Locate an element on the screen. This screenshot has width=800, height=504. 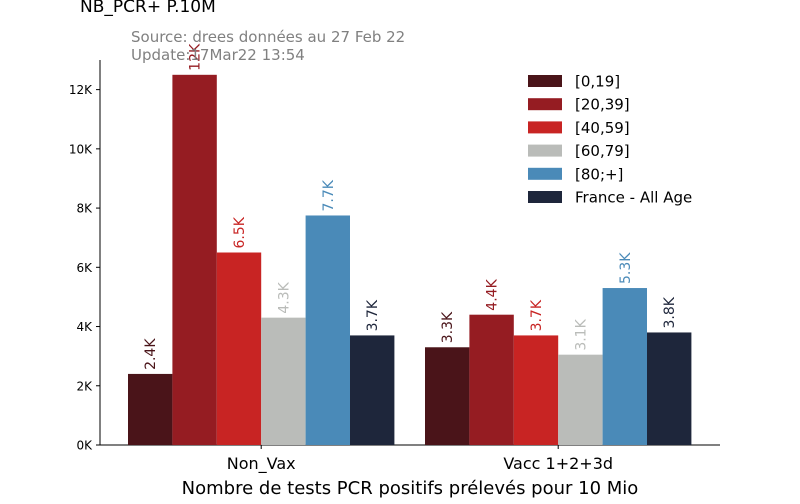
y-tick-label: 6K is located at coordinates (84, 268).